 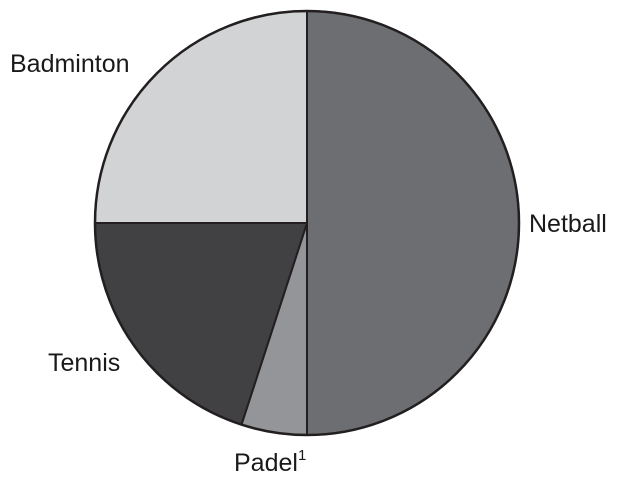 I want to click on pie-label-text: Netball, so click(x=568, y=224).